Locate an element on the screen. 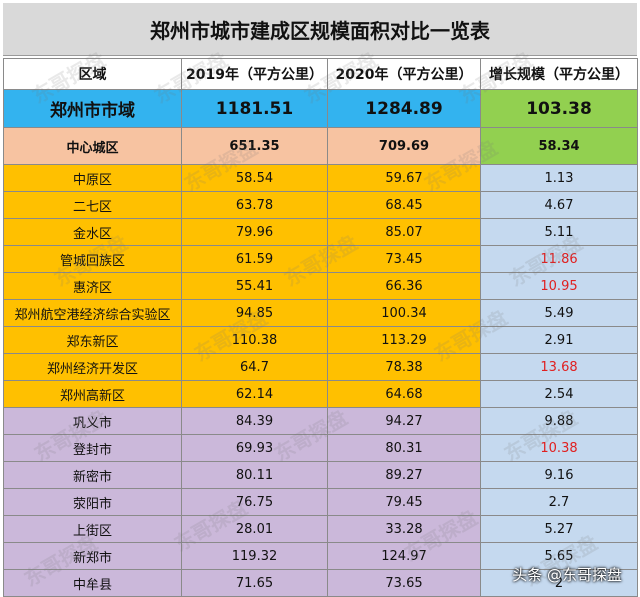  value-2019-cell: 69.93 is located at coordinates (254, 448).